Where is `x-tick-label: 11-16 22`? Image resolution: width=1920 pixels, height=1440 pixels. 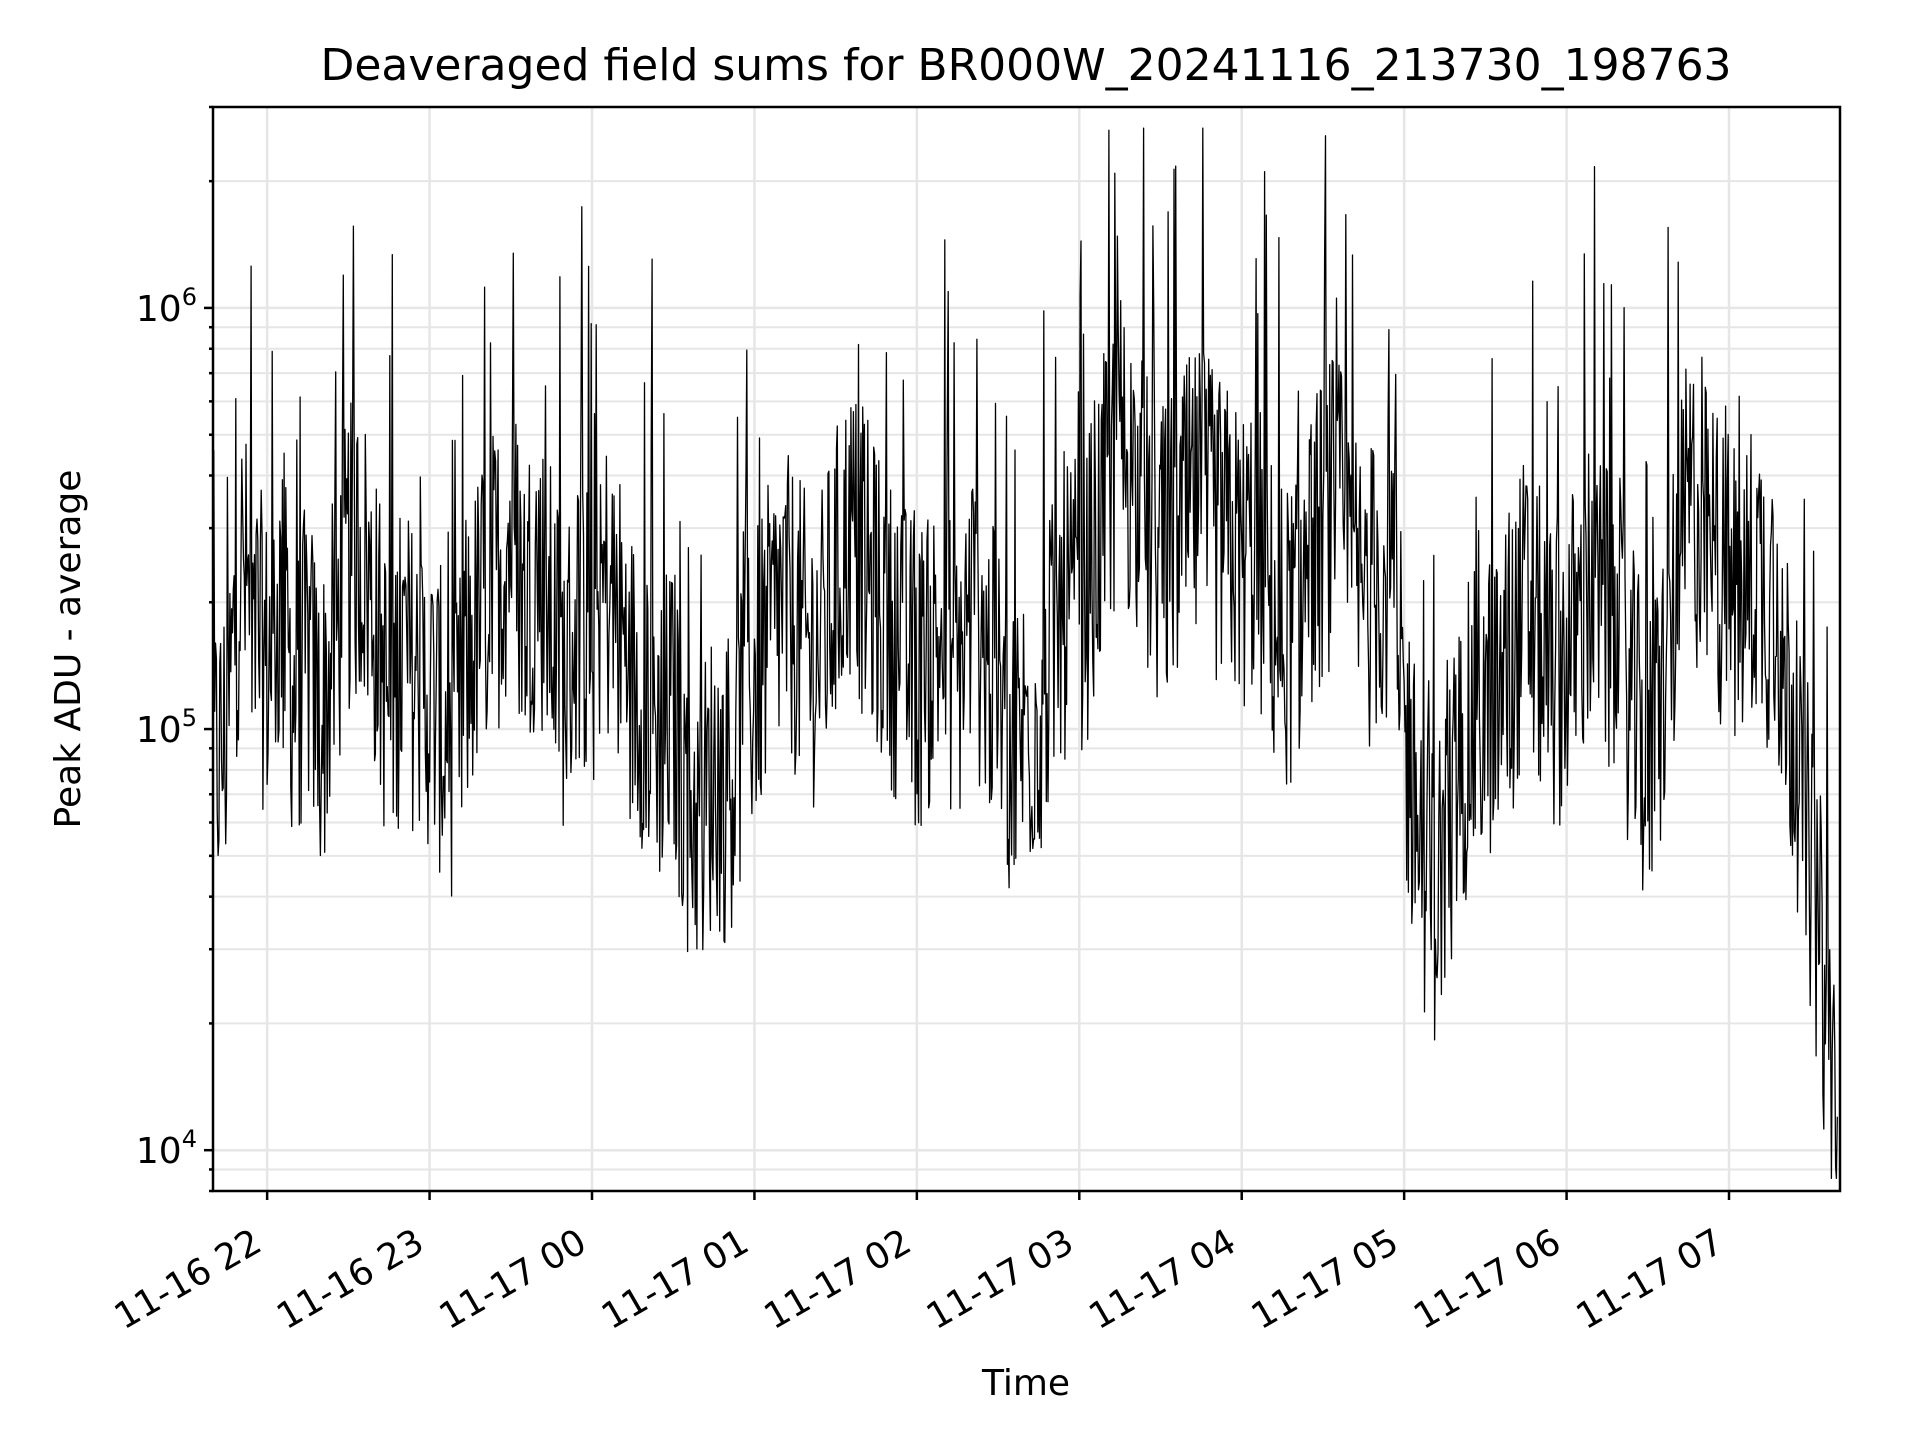
x-tick-label: 11-16 22 is located at coordinates (188, 1279).